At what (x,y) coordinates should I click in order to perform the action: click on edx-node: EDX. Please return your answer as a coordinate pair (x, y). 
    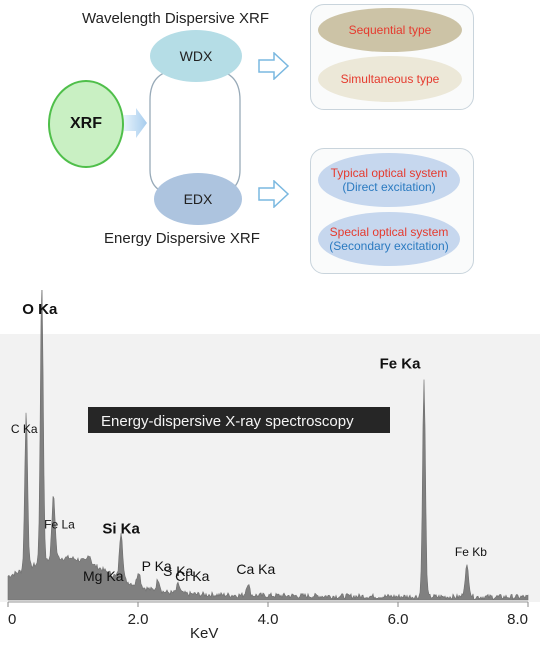
    Looking at the image, I should click on (198, 199).